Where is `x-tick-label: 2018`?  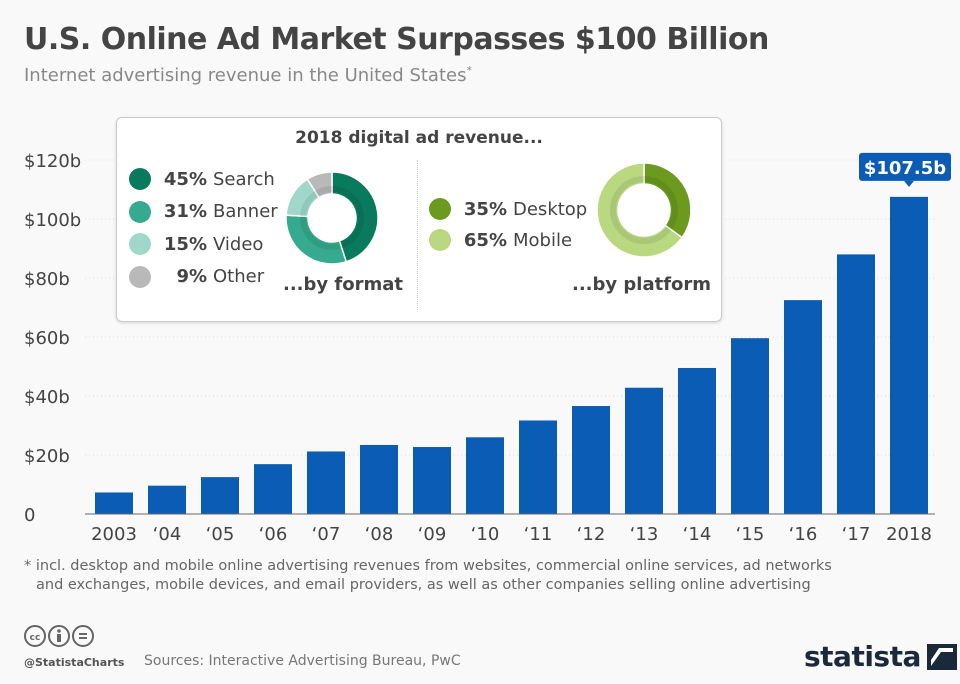
x-tick-label: 2018 is located at coordinates (909, 534).